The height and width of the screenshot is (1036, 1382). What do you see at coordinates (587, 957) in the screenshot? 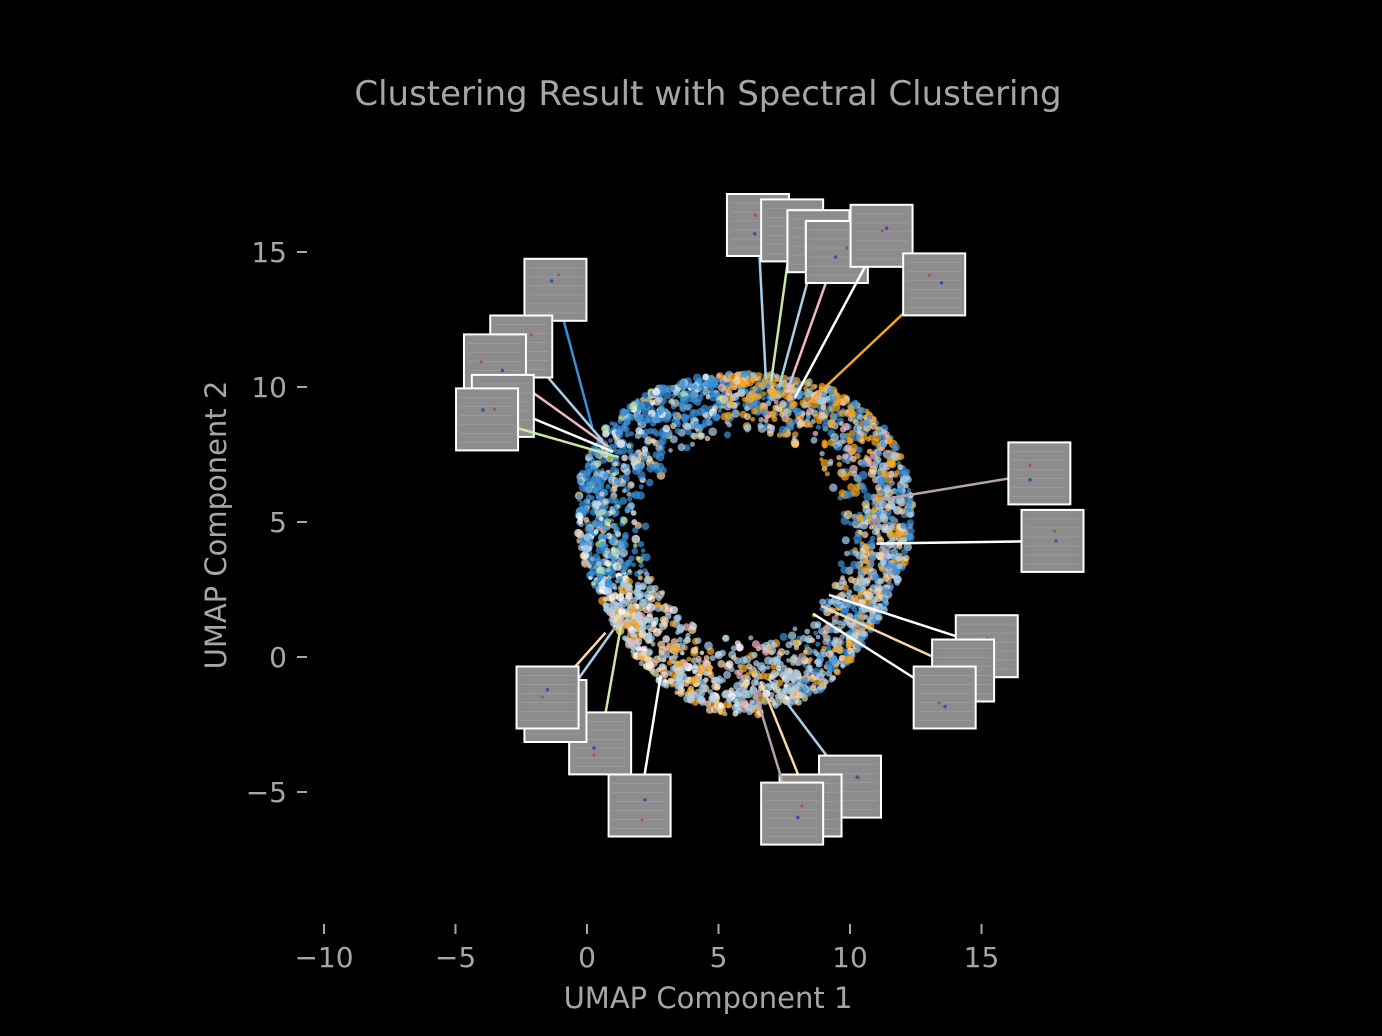
I see `x-tick-label: 0` at bounding box center [587, 957].